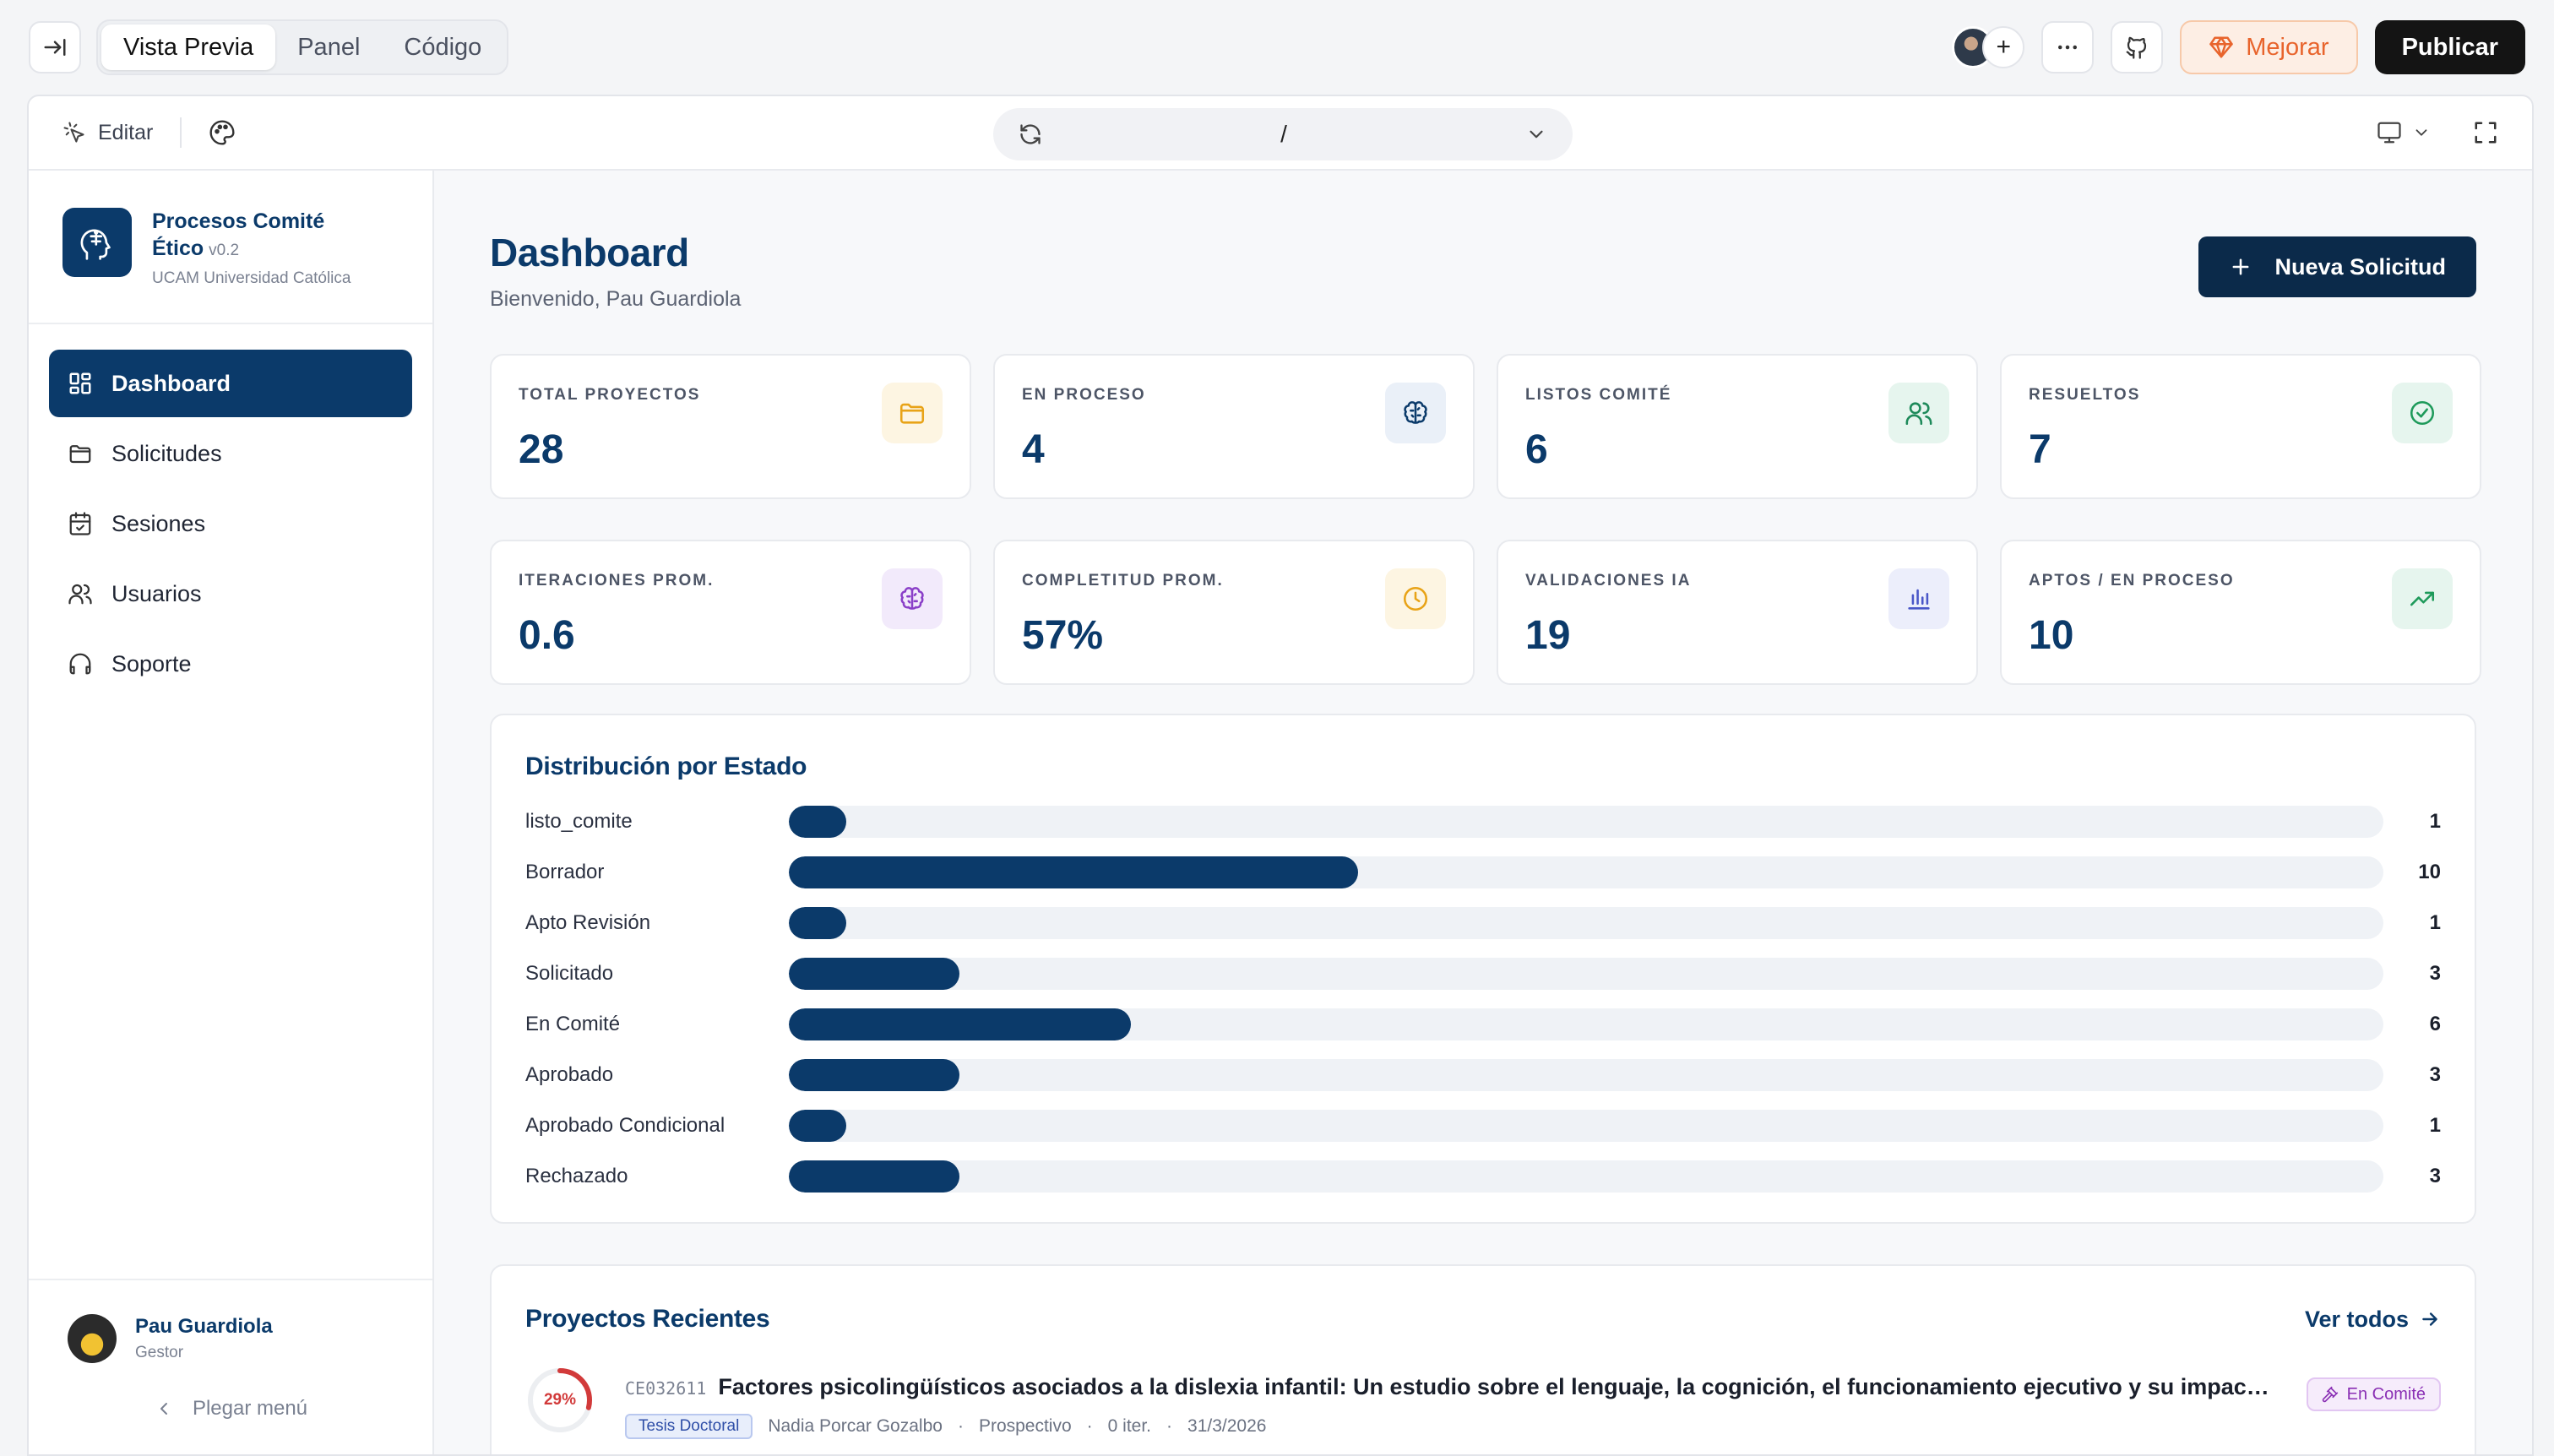  I want to click on distribution-row: Aprobado 3, so click(1483, 1075).